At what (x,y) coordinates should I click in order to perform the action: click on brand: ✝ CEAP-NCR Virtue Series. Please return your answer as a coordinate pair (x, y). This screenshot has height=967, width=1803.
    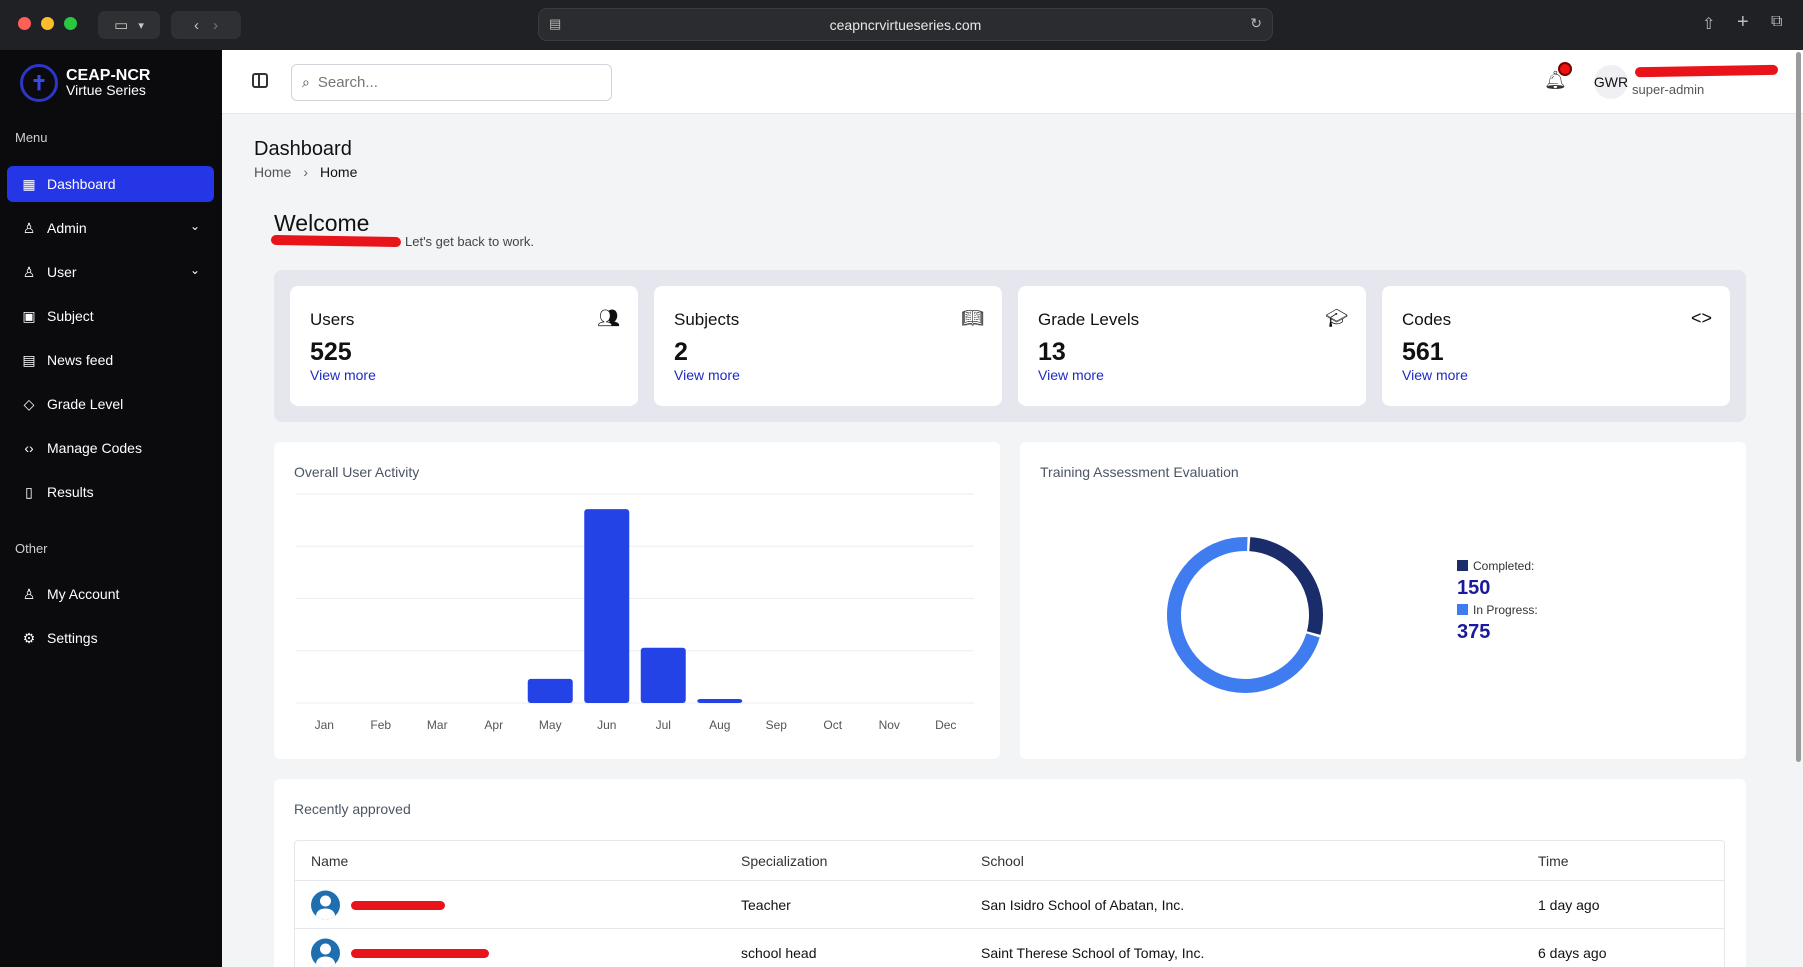
    Looking at the image, I should click on (85, 83).